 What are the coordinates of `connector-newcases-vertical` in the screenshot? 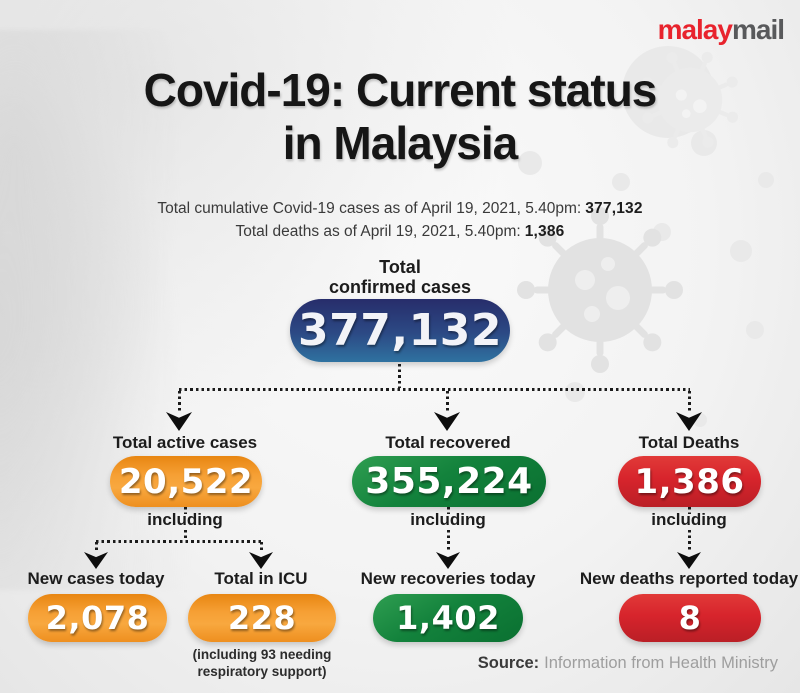 It's located at (96, 547).